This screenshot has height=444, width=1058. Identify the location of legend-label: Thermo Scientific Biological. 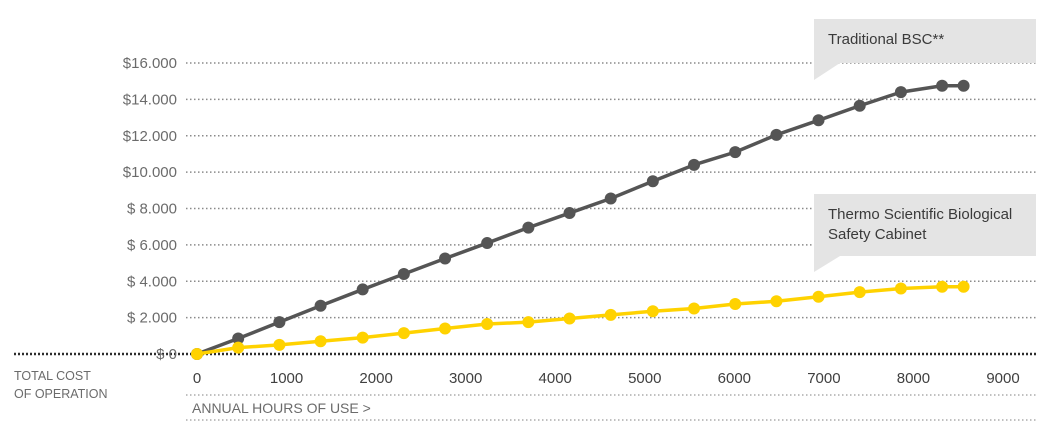
(920, 214).